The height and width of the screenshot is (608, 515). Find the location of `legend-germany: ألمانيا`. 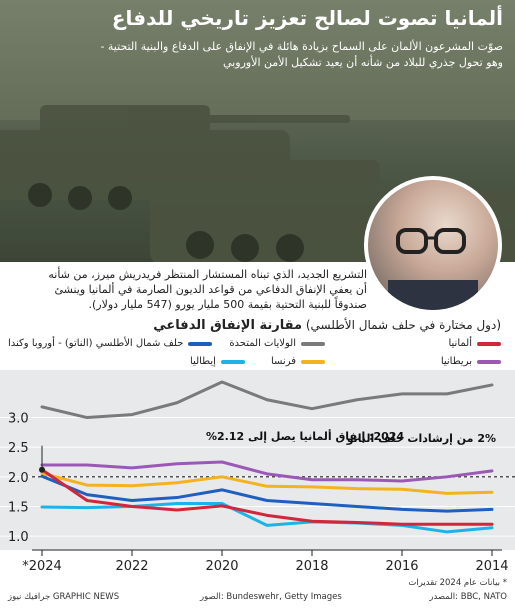

legend-germany: ألمانيا is located at coordinates (474, 343).